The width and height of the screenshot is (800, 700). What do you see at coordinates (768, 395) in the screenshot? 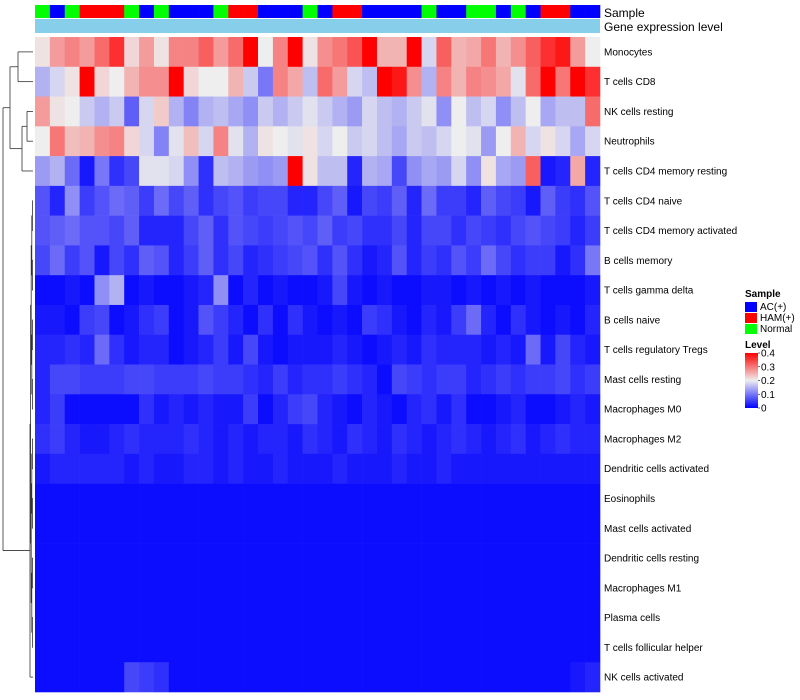
I see `level-tick-label: 0.1` at bounding box center [768, 395].